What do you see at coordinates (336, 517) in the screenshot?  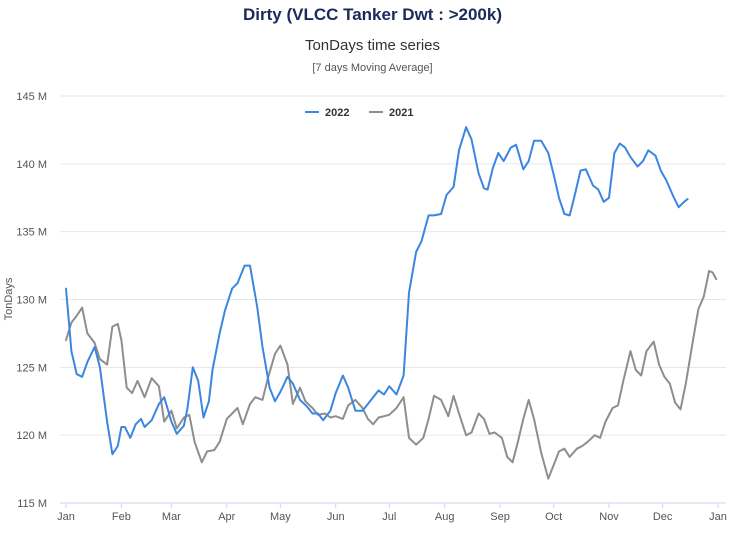 I see `x-tick-label: Jun` at bounding box center [336, 517].